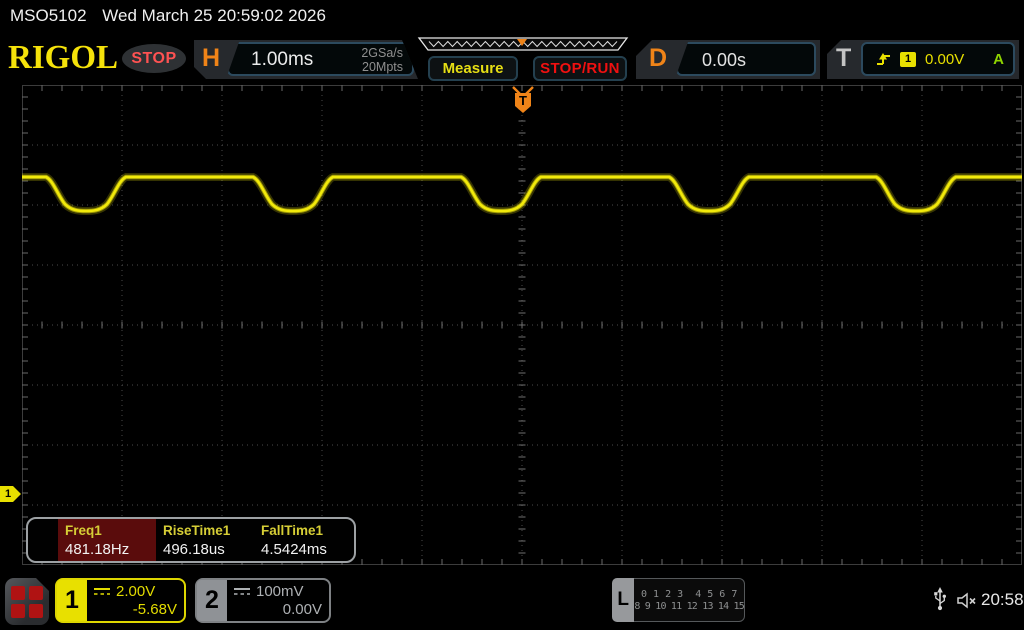 This screenshot has height=630, width=1024. Describe the element at coordinates (945, 59) in the screenshot. I see `trigger-level-value: 0.00V` at that location.